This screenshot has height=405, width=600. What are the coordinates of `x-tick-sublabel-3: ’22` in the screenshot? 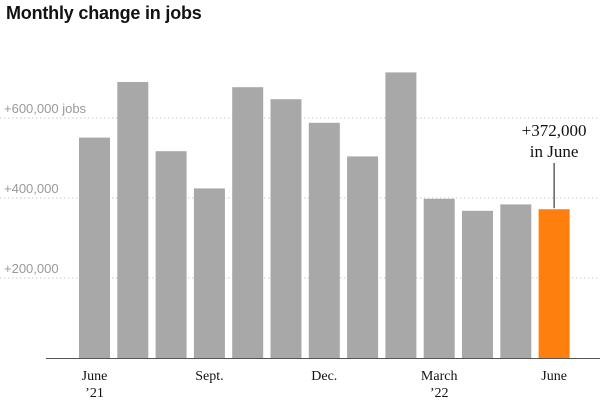 It's located at (439, 393).